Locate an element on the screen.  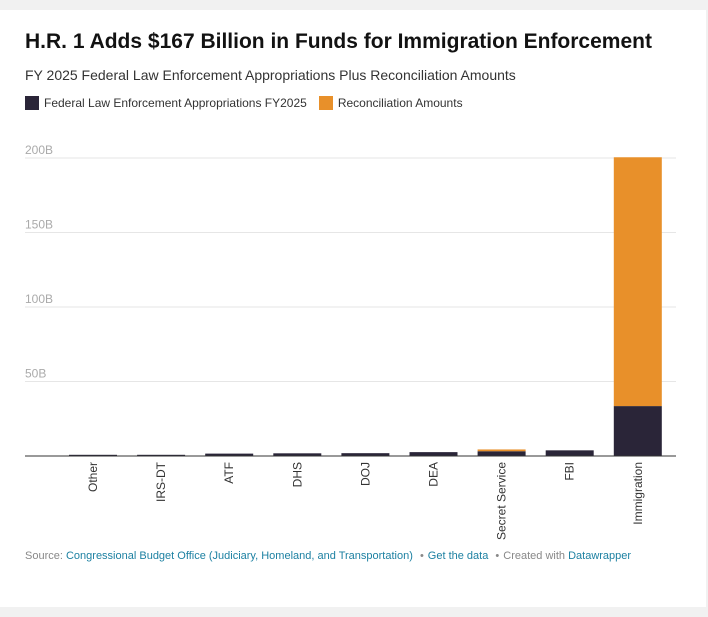
bar-reconciliation-immigration is located at coordinates (637, 282).